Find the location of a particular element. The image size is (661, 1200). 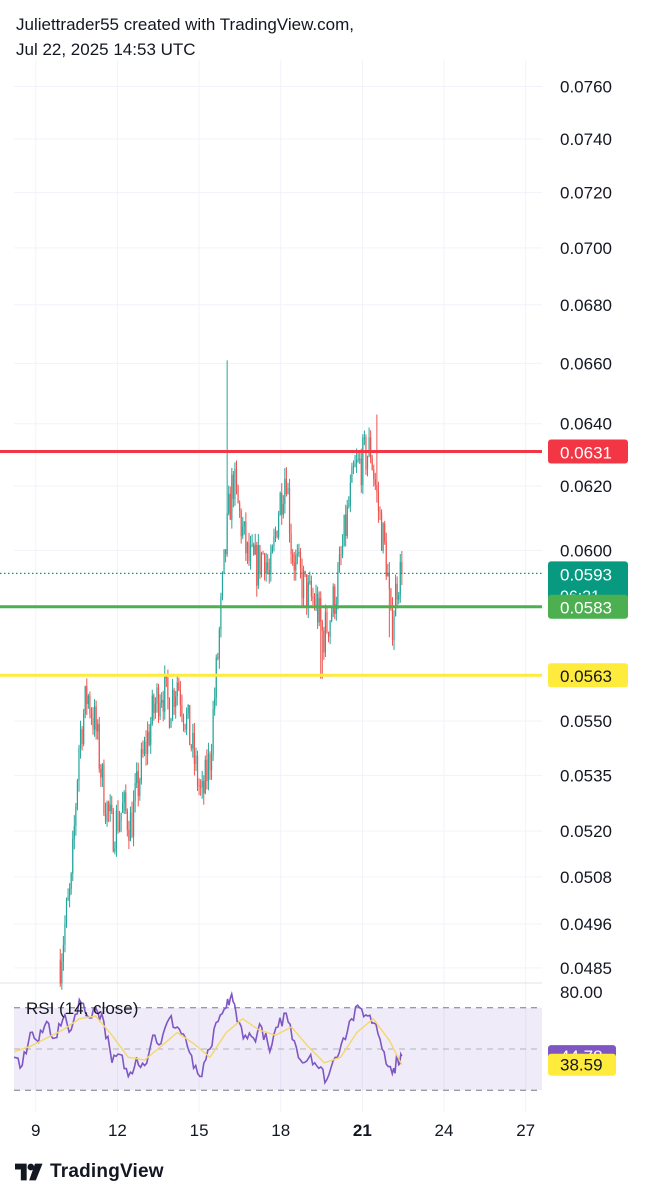

price-tick-label: 0.0700 is located at coordinates (586, 248).